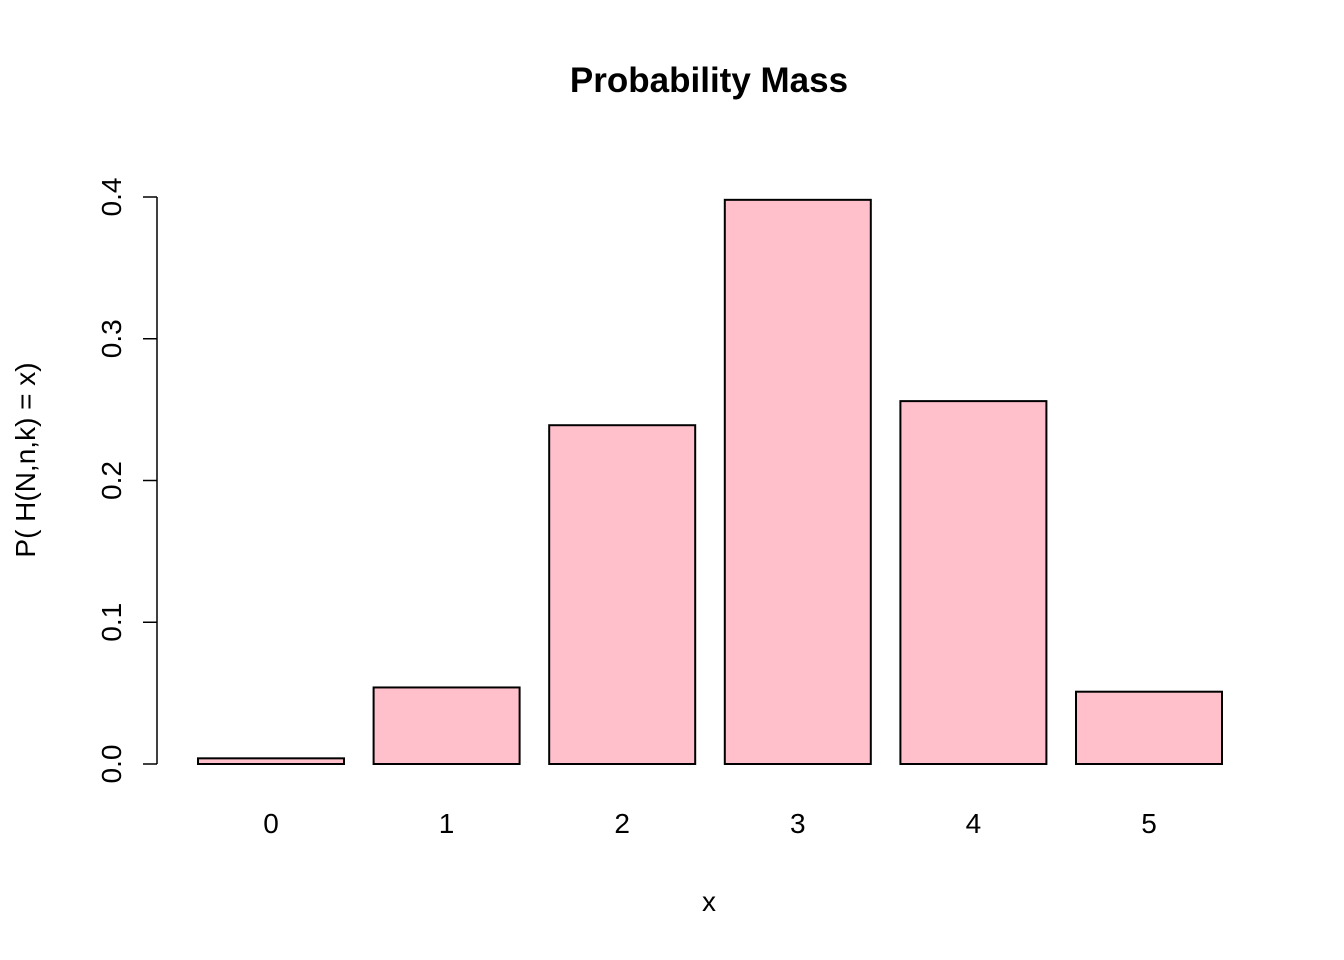 The height and width of the screenshot is (960, 1344). What do you see at coordinates (709, 901) in the screenshot?
I see `x-axis-label: x` at bounding box center [709, 901].